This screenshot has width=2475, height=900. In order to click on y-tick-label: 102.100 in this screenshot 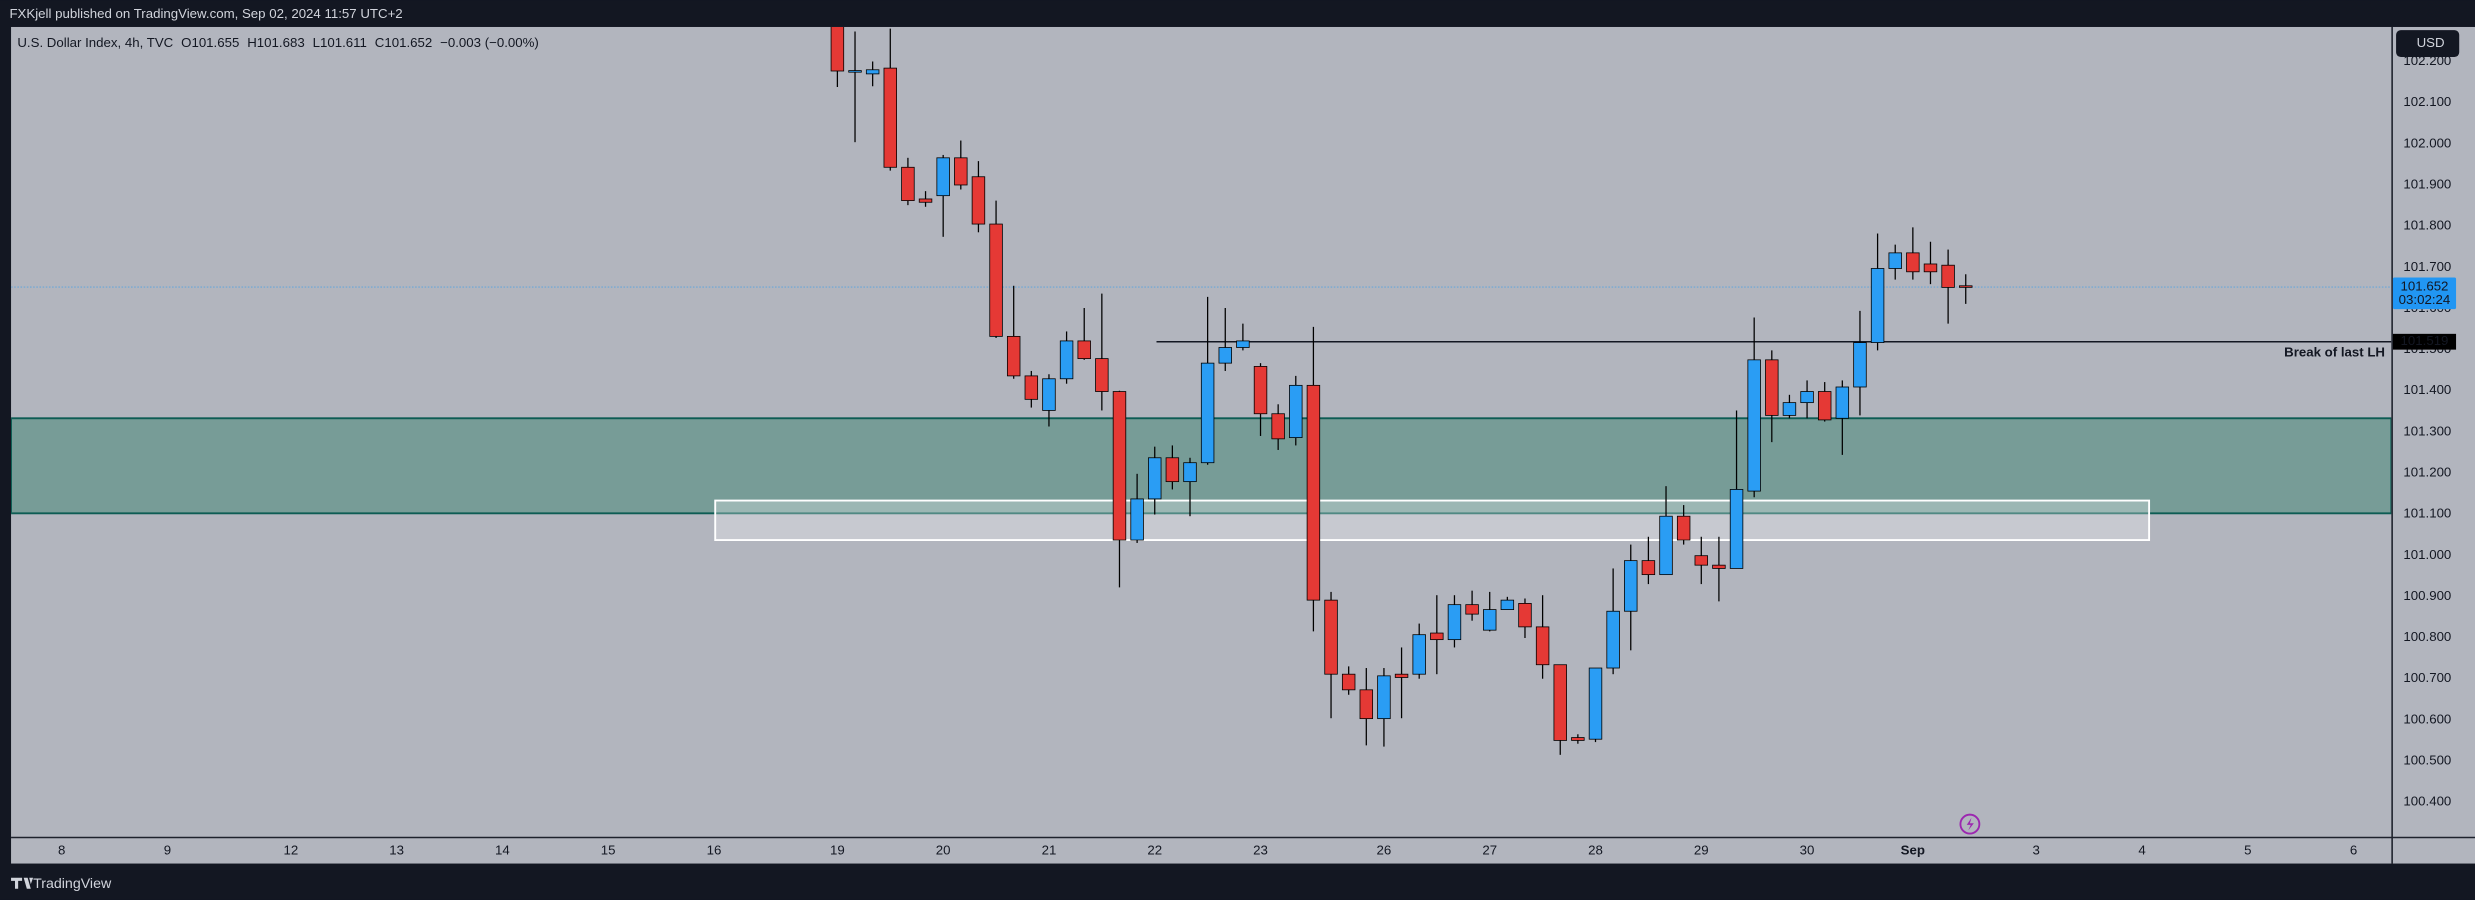, I will do `click(2427, 101)`.